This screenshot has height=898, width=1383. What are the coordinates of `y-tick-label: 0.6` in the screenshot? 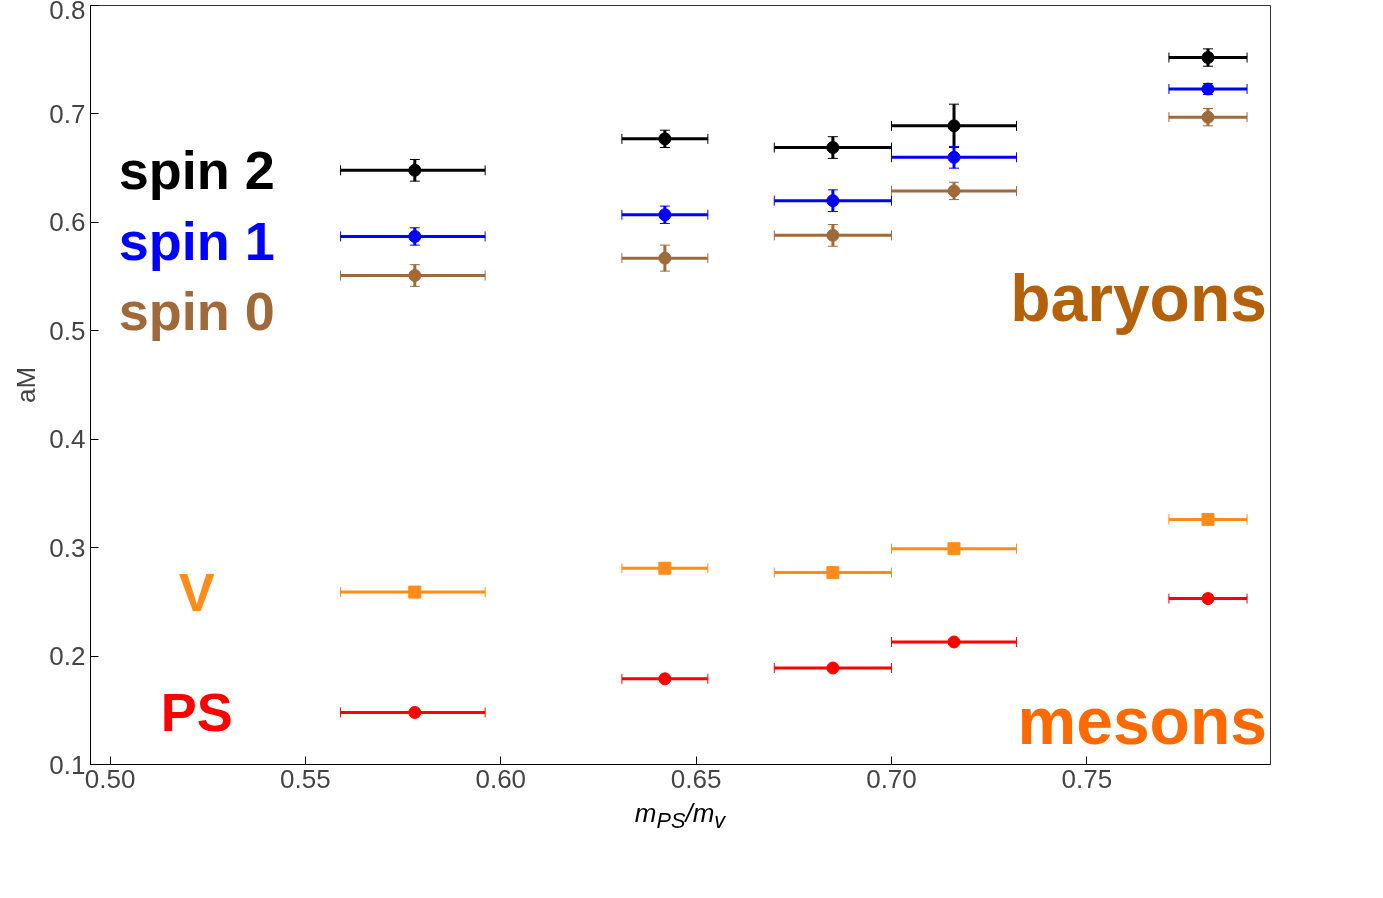 It's located at (67, 222).